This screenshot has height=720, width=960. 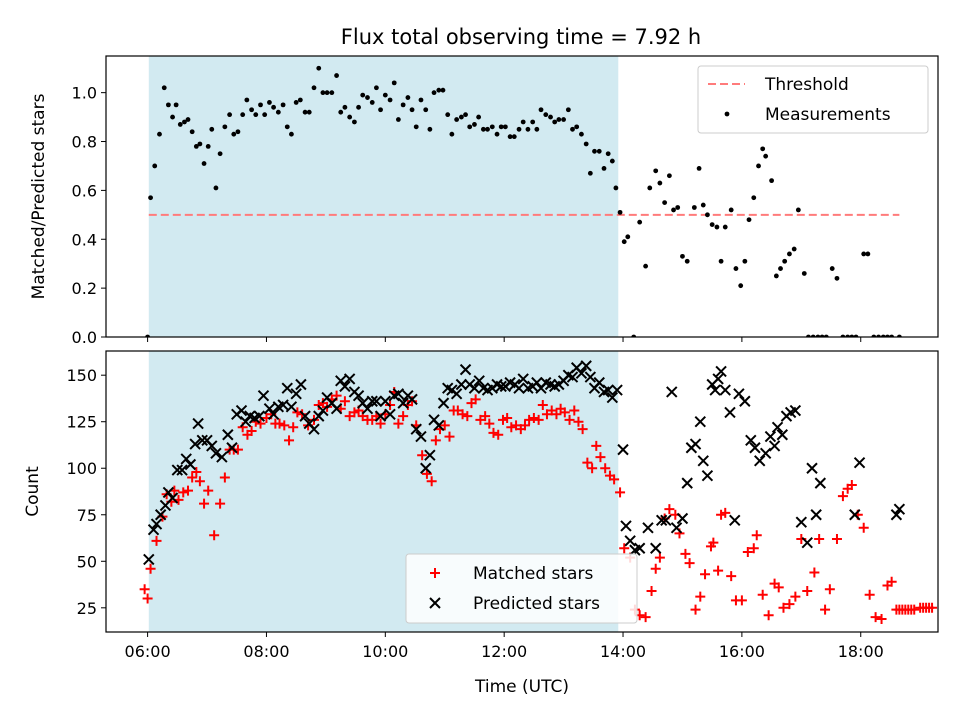 What do you see at coordinates (87, 515) in the screenshot?
I see `y-tick-label: 75` at bounding box center [87, 515].